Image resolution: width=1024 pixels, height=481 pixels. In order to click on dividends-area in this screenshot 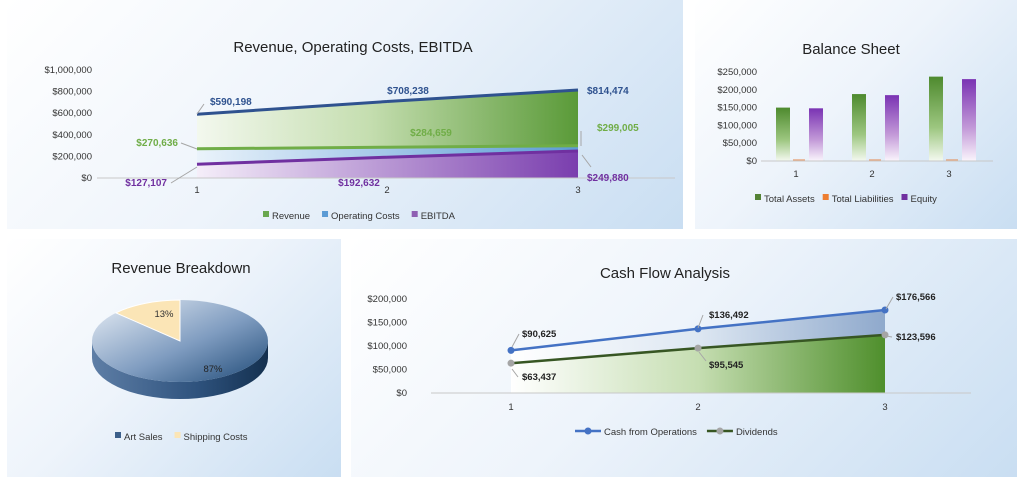, I will do `click(698, 363)`.